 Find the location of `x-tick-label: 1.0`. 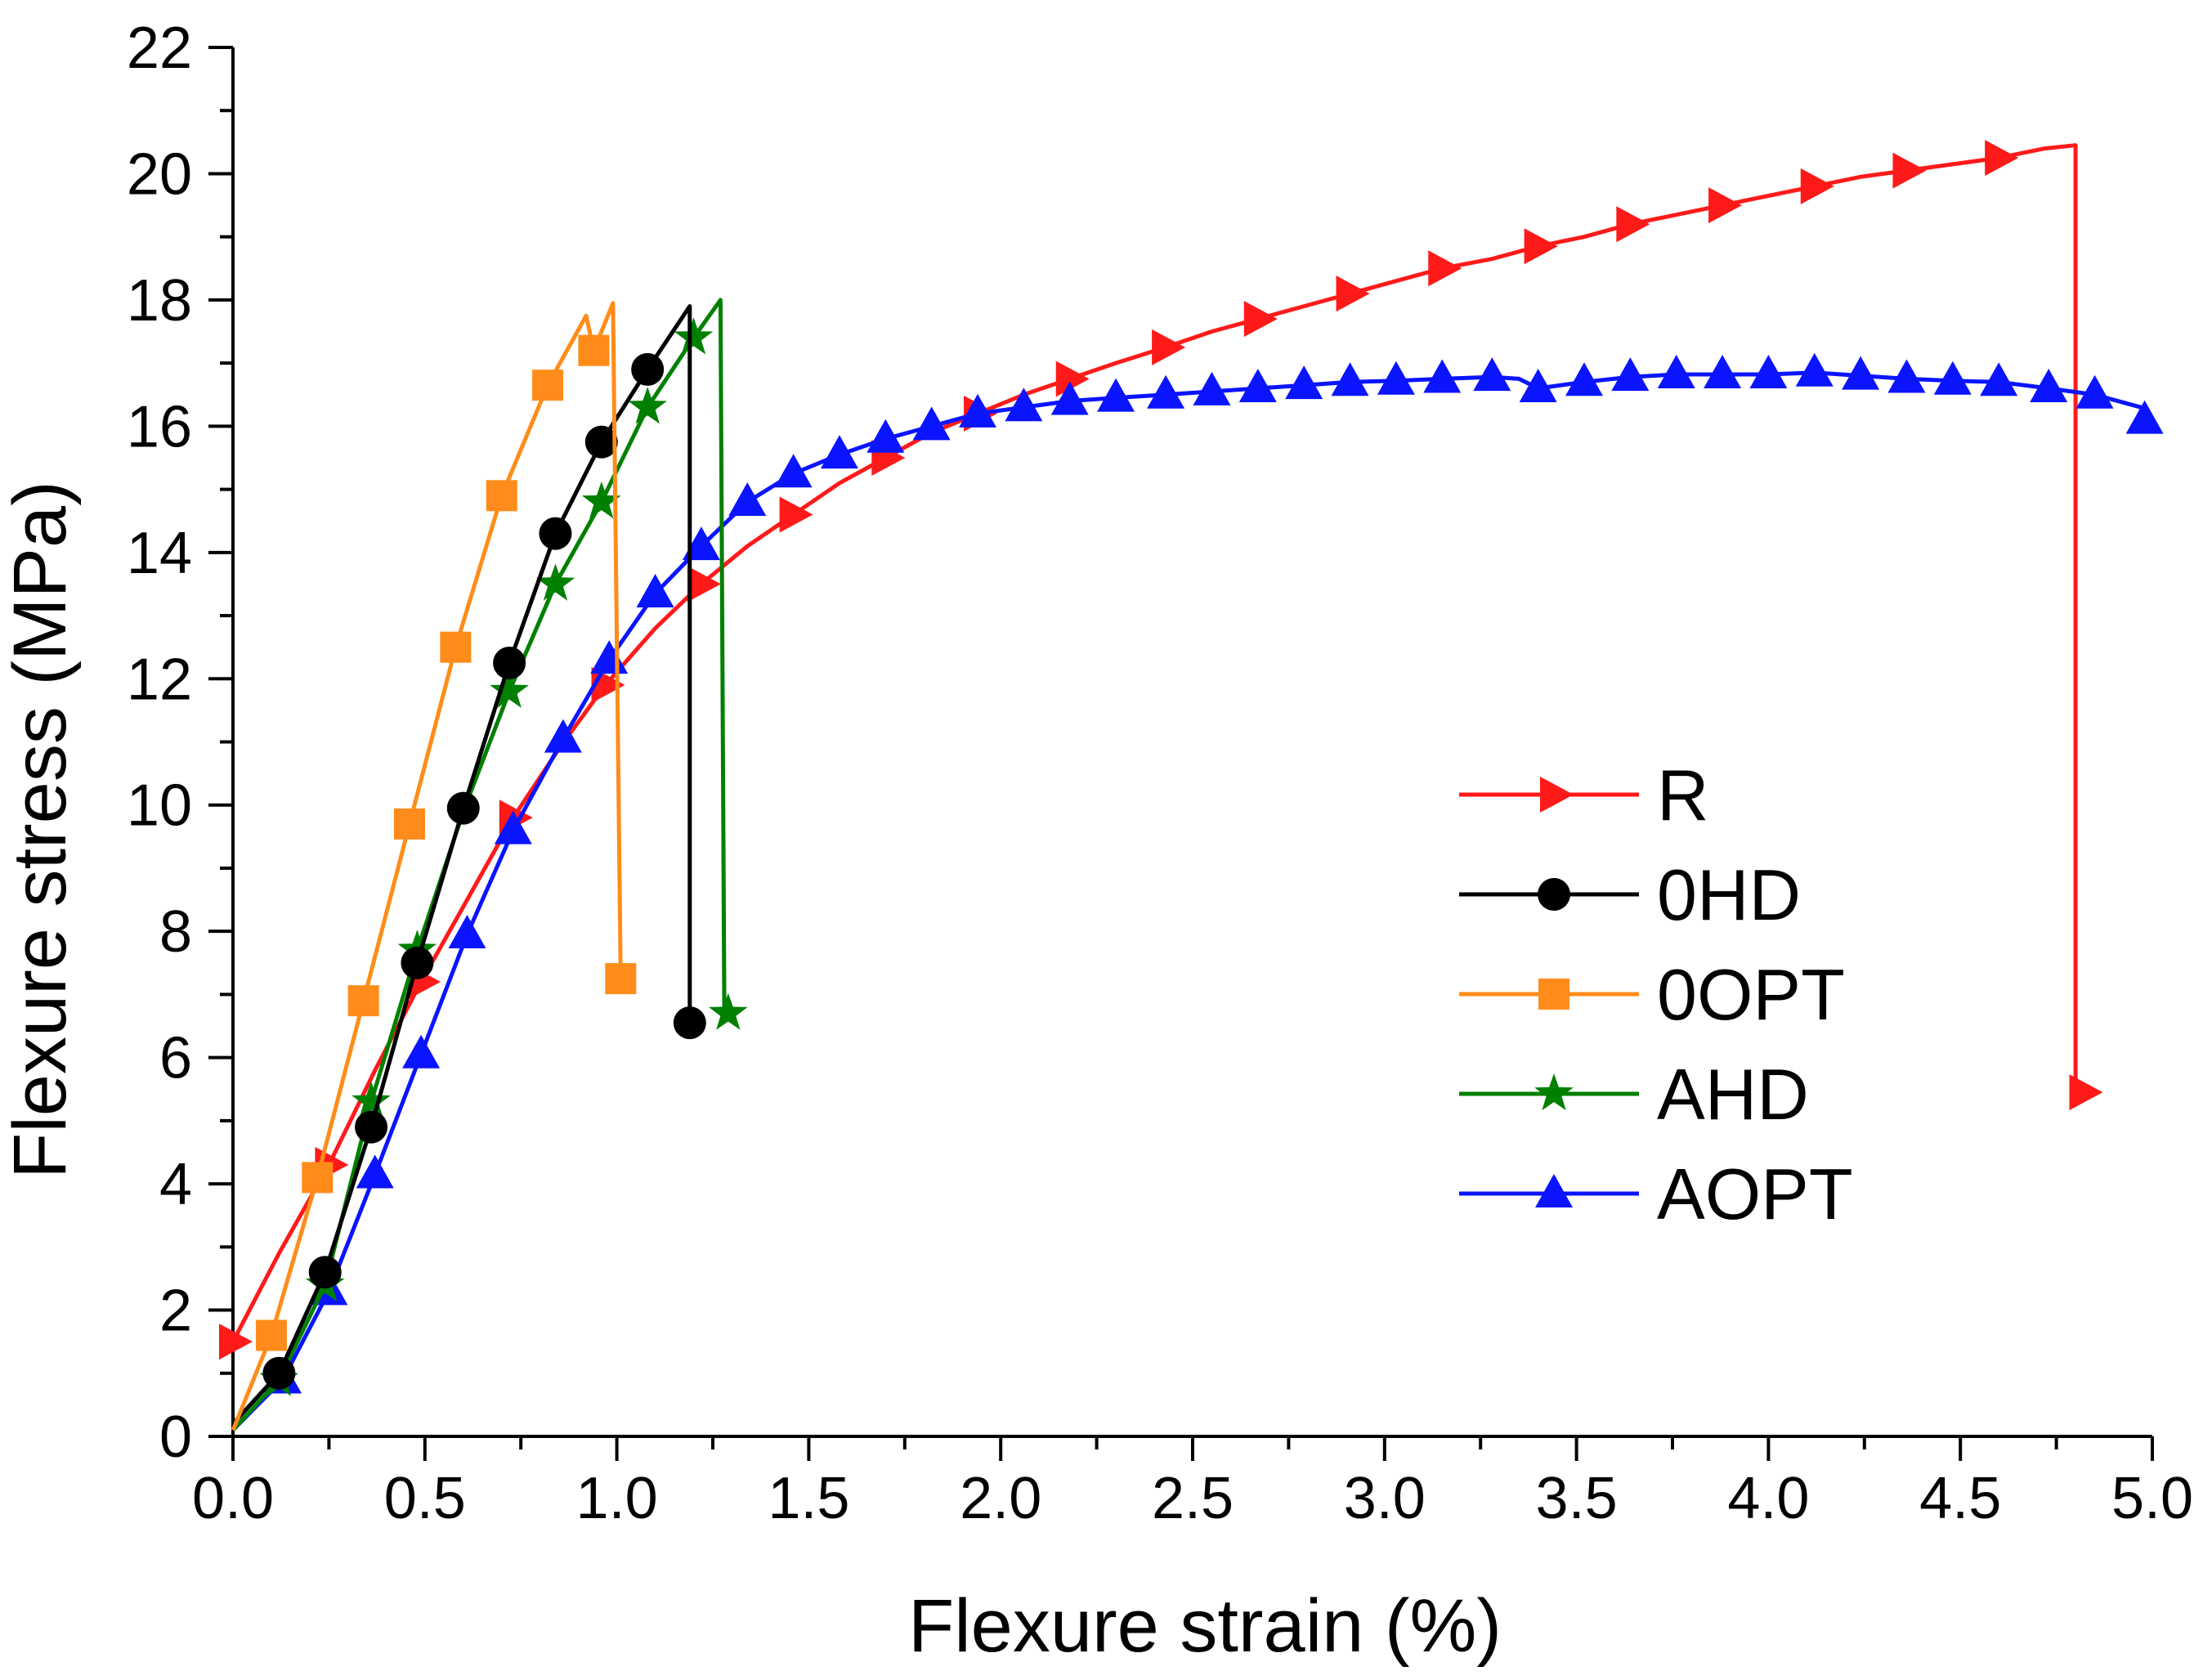

x-tick-label: 1.0 is located at coordinates (617, 1499).